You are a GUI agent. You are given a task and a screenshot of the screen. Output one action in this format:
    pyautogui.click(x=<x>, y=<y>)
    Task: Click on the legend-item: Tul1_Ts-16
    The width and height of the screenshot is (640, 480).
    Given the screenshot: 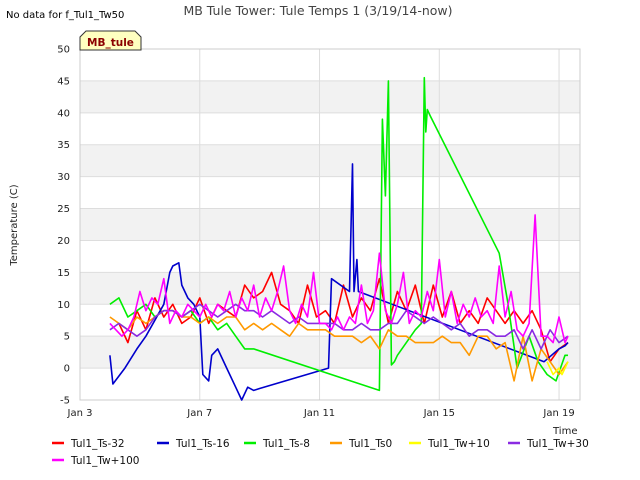 What is the action you would take?
    pyautogui.click(x=193, y=444)
    